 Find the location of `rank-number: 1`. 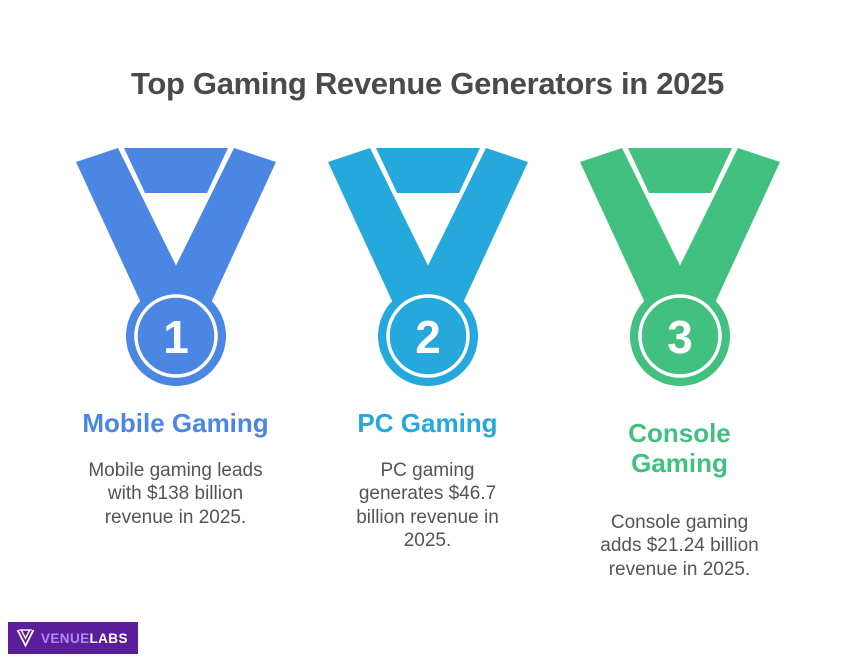

rank-number: 1 is located at coordinates (176, 337).